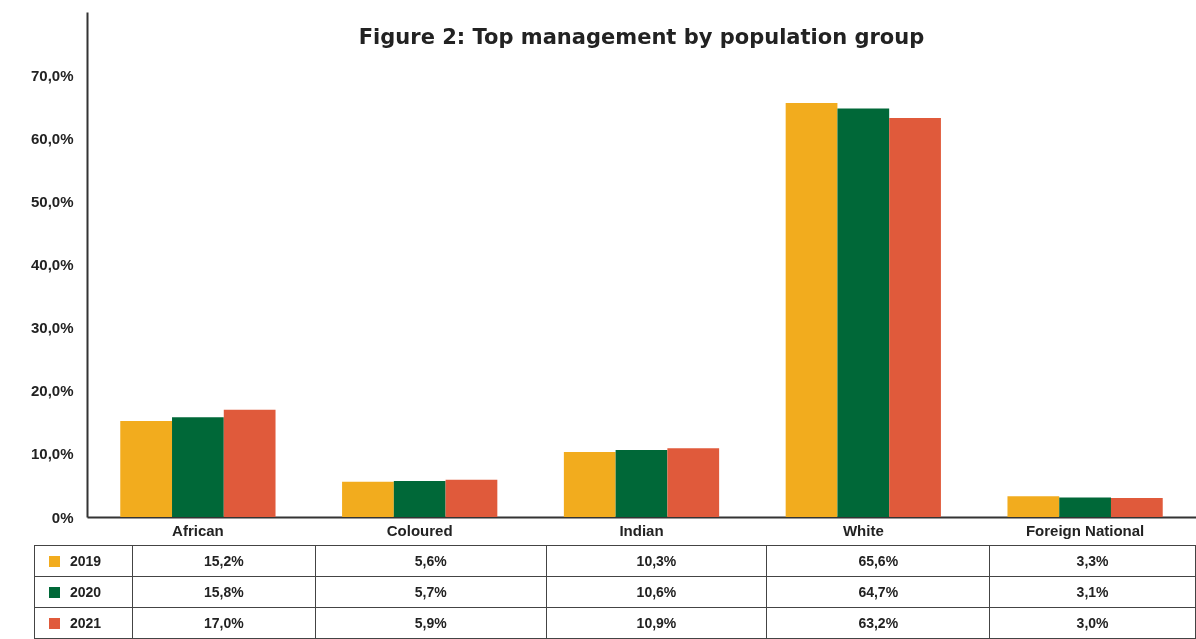 This screenshot has width=1196, height=639. What do you see at coordinates (878, 592) in the screenshot?
I see `data-label: 64,7%` at bounding box center [878, 592].